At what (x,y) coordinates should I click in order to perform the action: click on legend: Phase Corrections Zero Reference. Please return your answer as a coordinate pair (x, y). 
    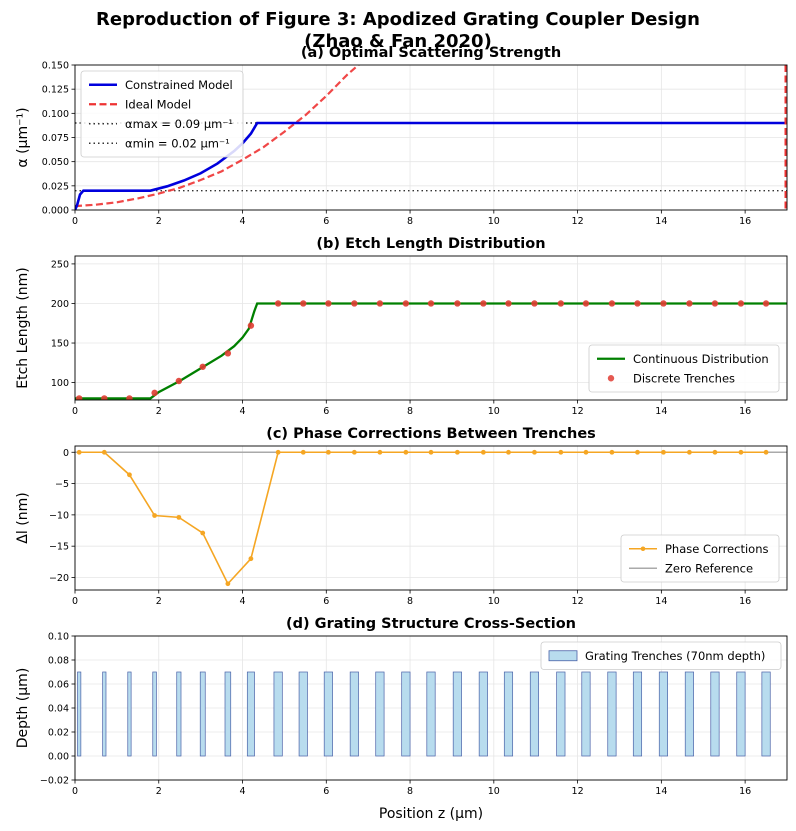
    Looking at the image, I should click on (700, 558).